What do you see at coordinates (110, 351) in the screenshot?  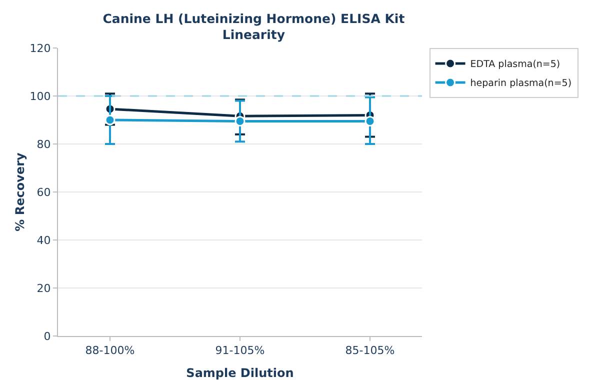 I see `x-tick-label: 88-100%` at bounding box center [110, 351].